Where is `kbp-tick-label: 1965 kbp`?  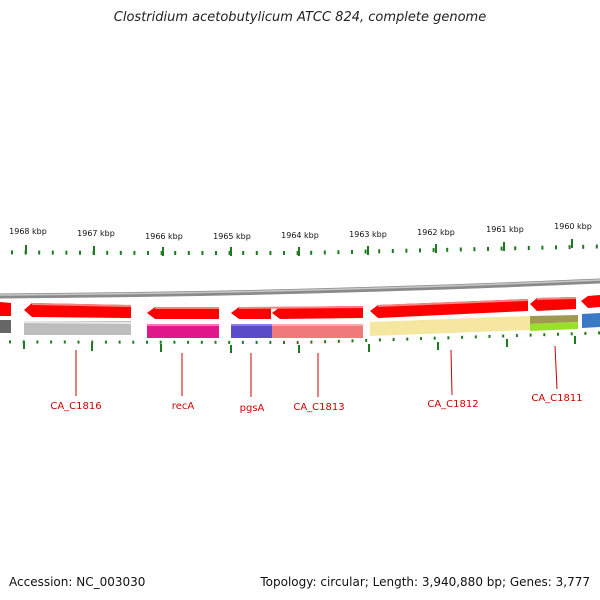 kbp-tick-label: 1965 kbp is located at coordinates (232, 236).